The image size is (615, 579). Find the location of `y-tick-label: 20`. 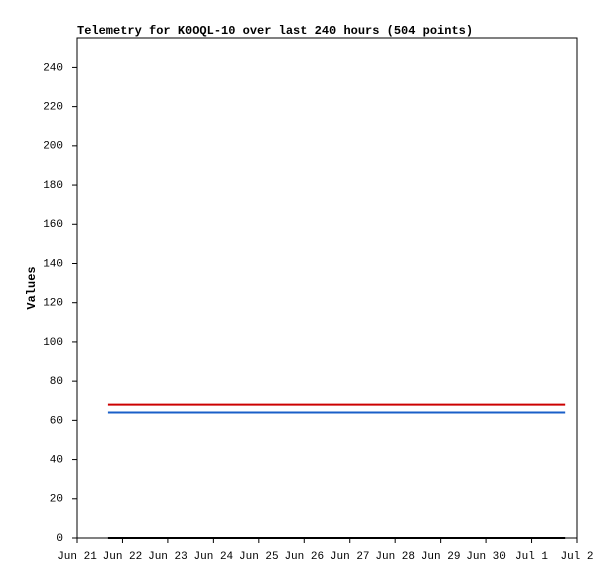

y-tick-label: 20 is located at coordinates (56, 500).